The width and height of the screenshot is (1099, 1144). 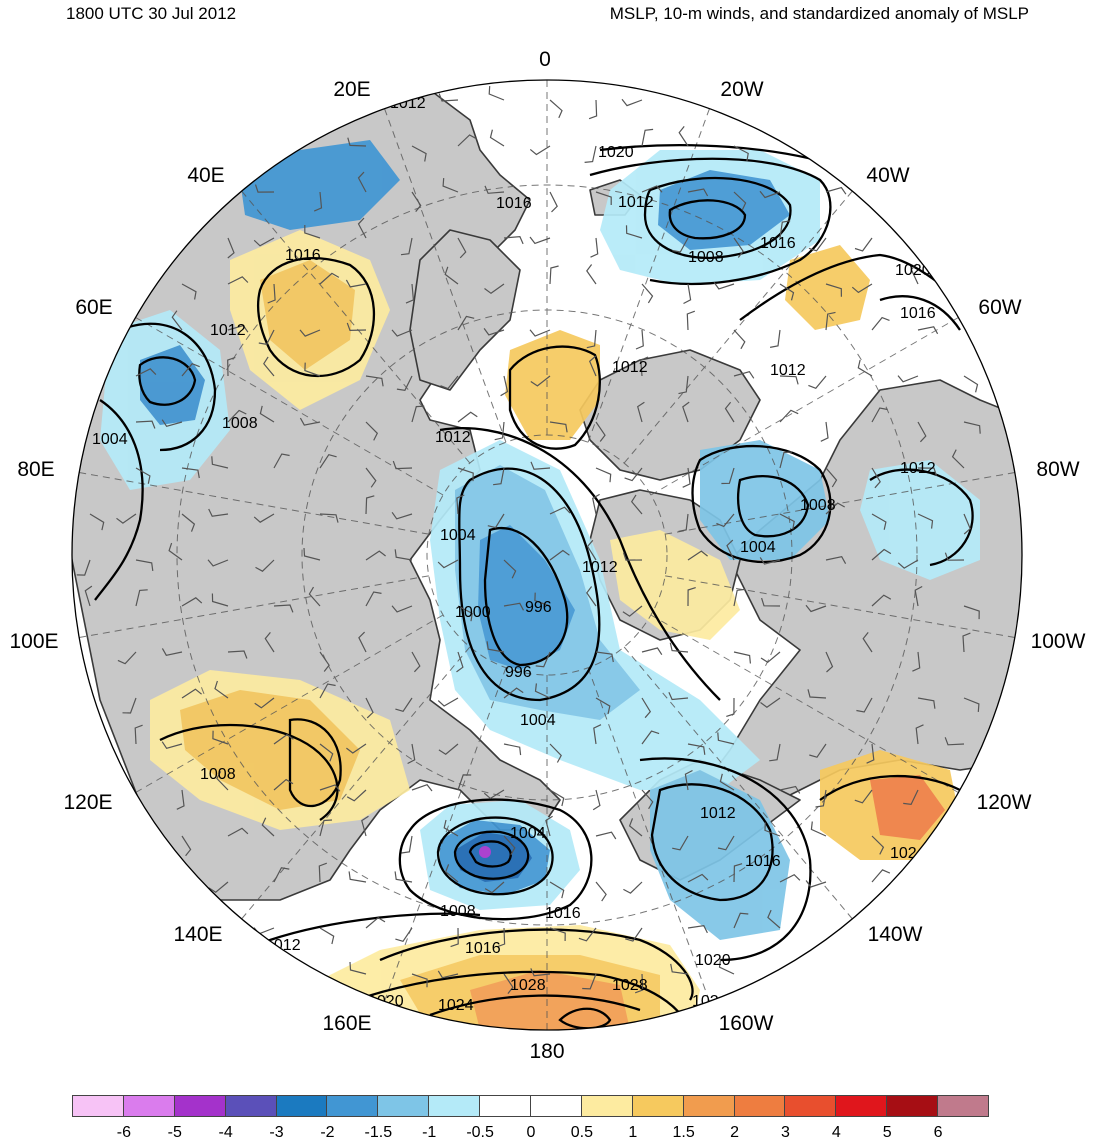 What do you see at coordinates (197, 934) in the screenshot?
I see `longitude-label-140e: 140E` at bounding box center [197, 934].